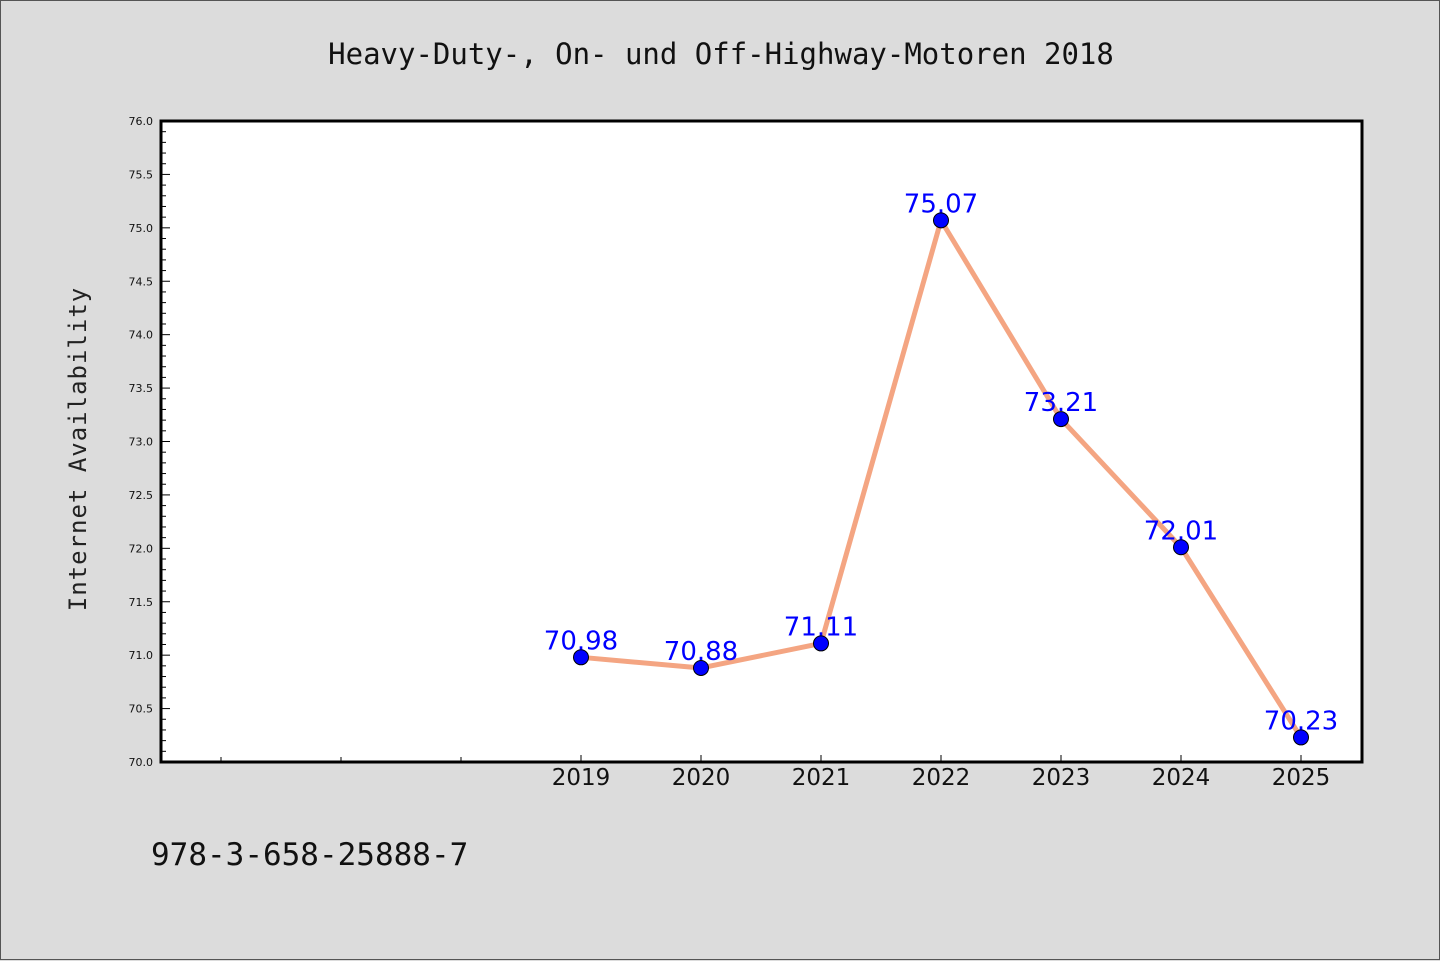  Describe the element at coordinates (701, 652) in the screenshot. I see `data-value-label: 70.88` at that location.